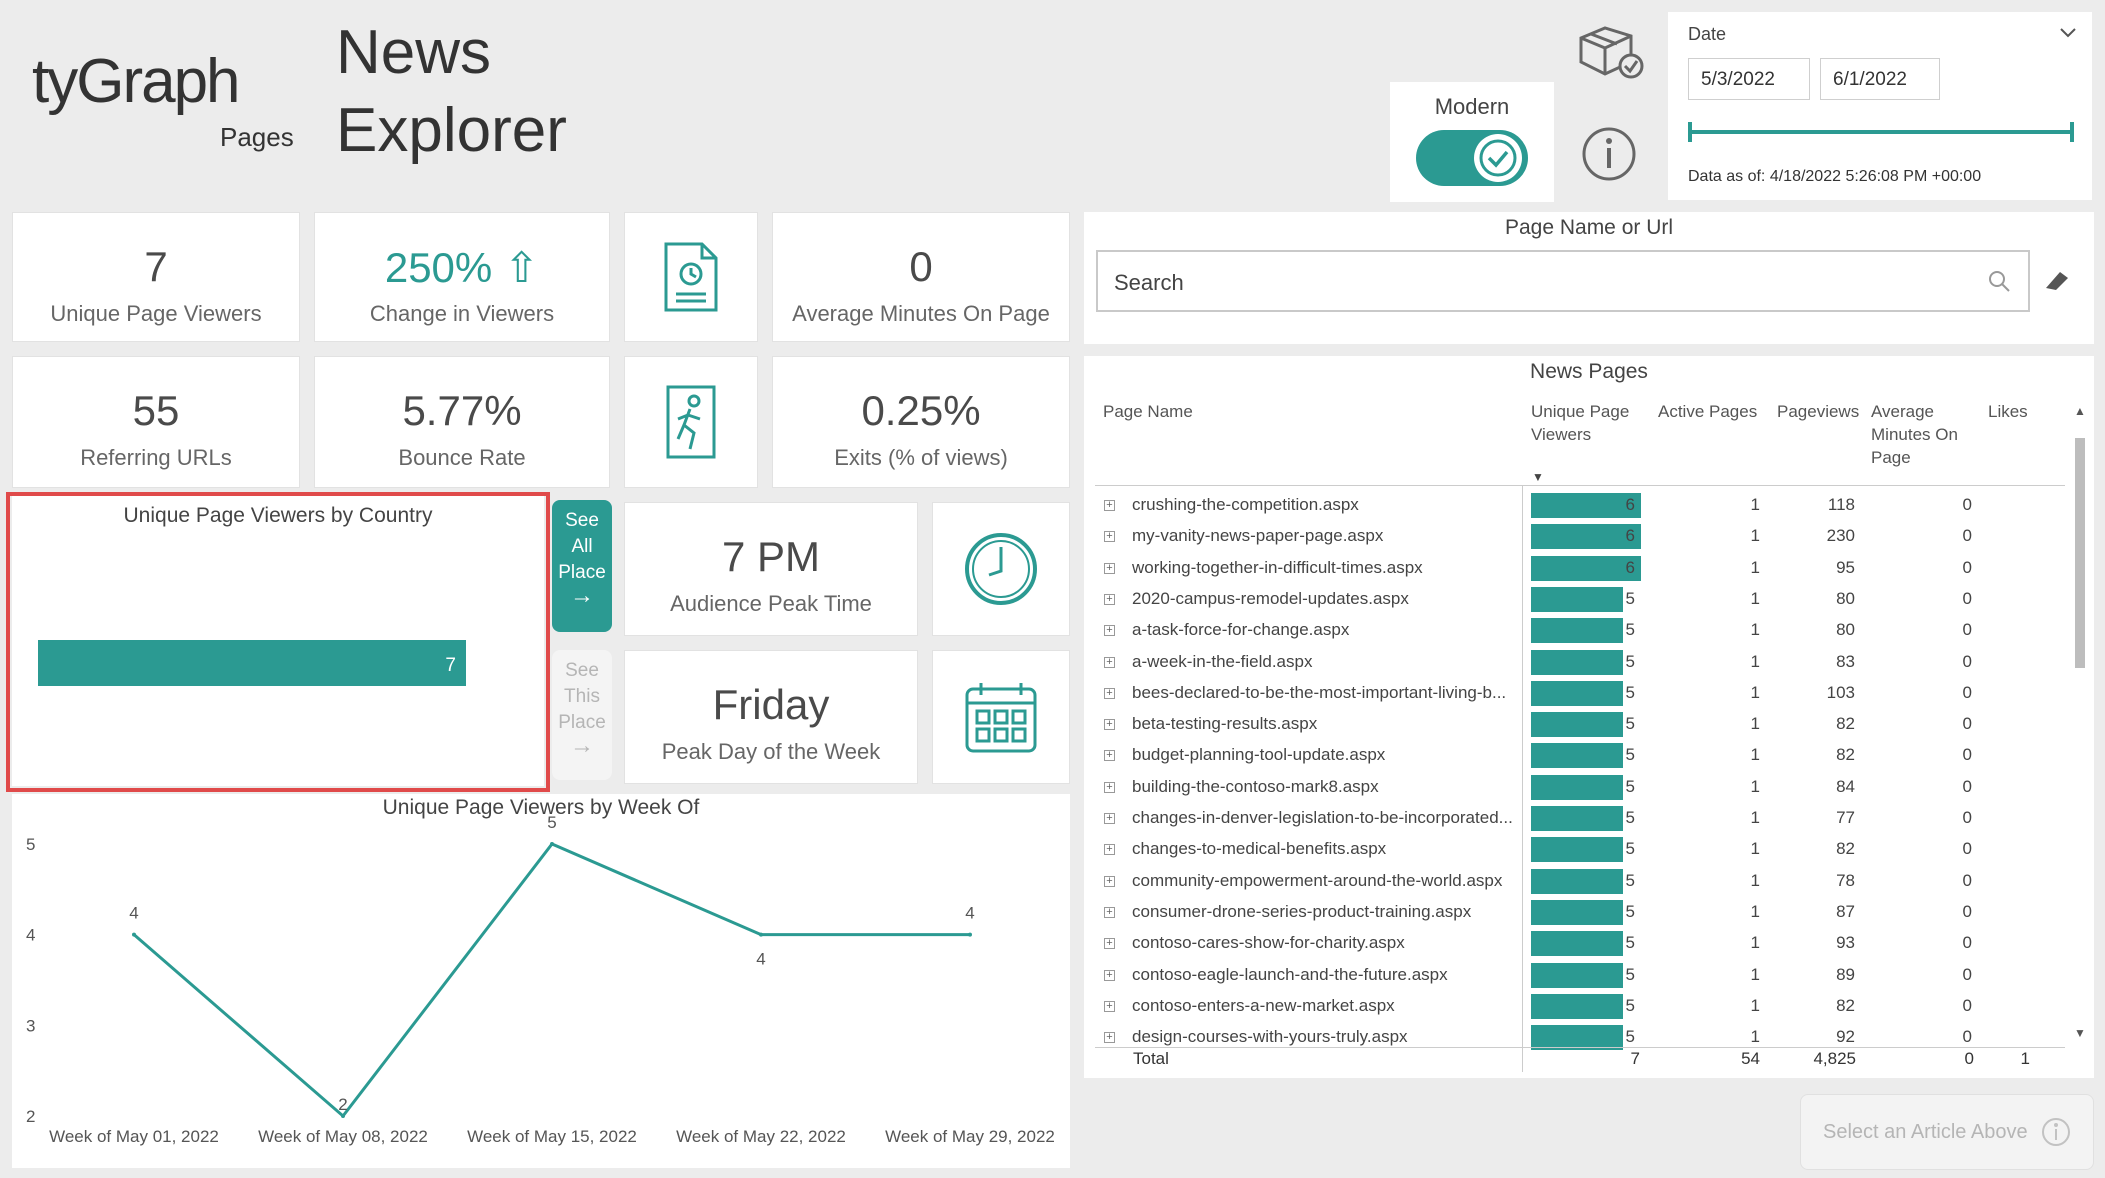 The height and width of the screenshot is (1178, 2105). What do you see at coordinates (2072, 132) in the screenshot?
I see `date-slider-end-handle` at bounding box center [2072, 132].